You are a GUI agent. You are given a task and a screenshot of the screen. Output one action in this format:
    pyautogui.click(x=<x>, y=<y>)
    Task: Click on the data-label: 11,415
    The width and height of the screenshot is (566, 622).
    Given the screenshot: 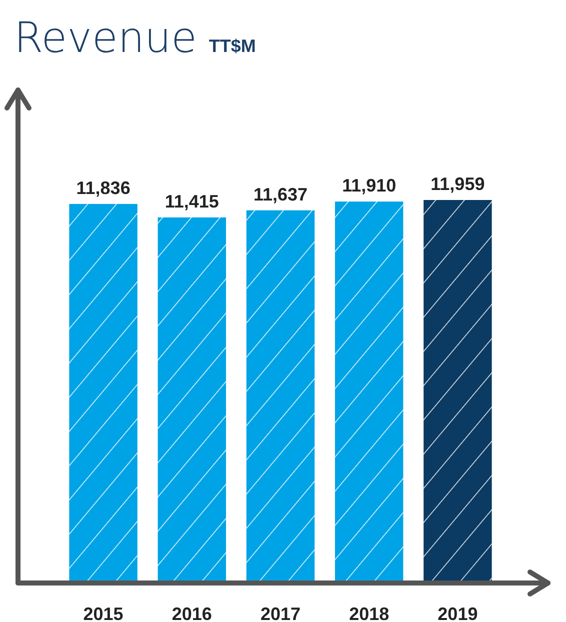 What is the action you would take?
    pyautogui.click(x=191, y=201)
    